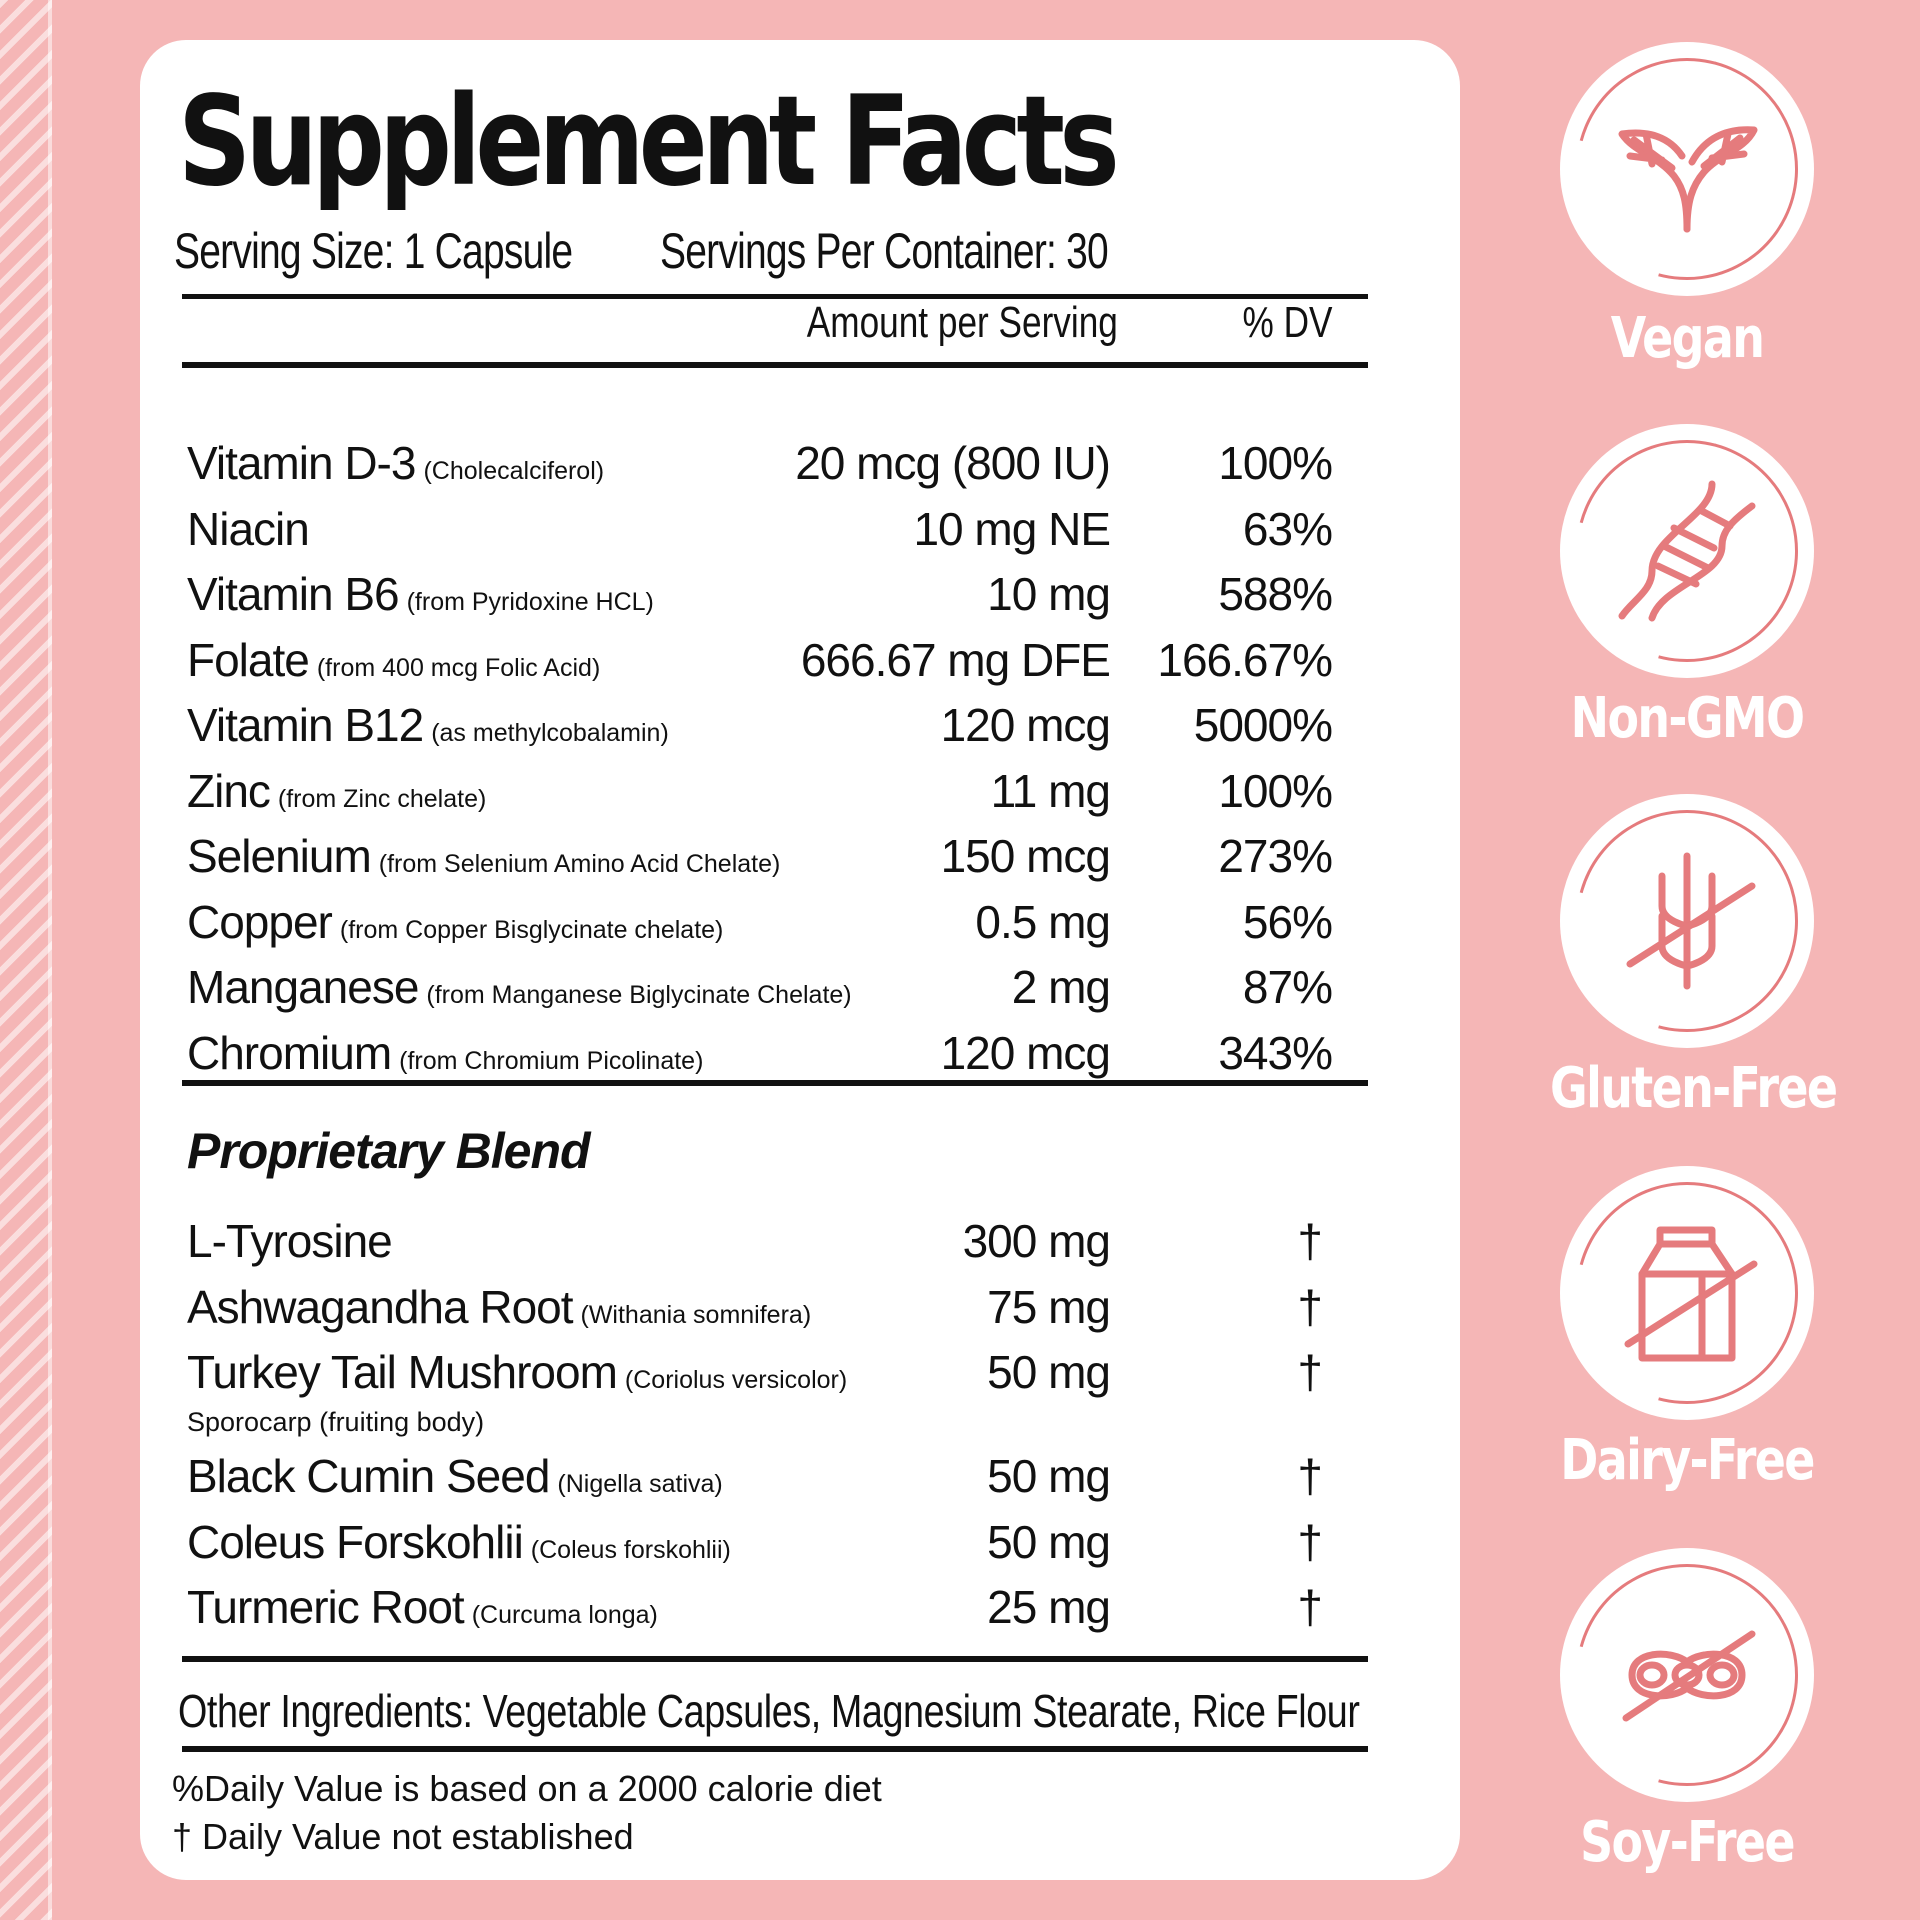  Describe the element at coordinates (1691, 1294) in the screenshot. I see `milk-carton-crossed-icon` at that location.